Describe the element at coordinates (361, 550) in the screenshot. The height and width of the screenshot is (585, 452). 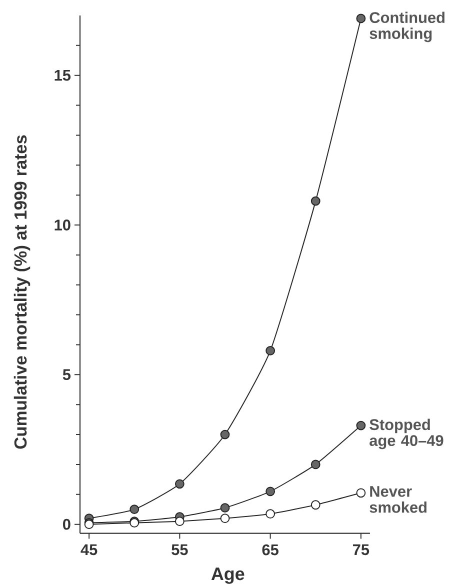
I see `x-tick-label: 75` at that location.